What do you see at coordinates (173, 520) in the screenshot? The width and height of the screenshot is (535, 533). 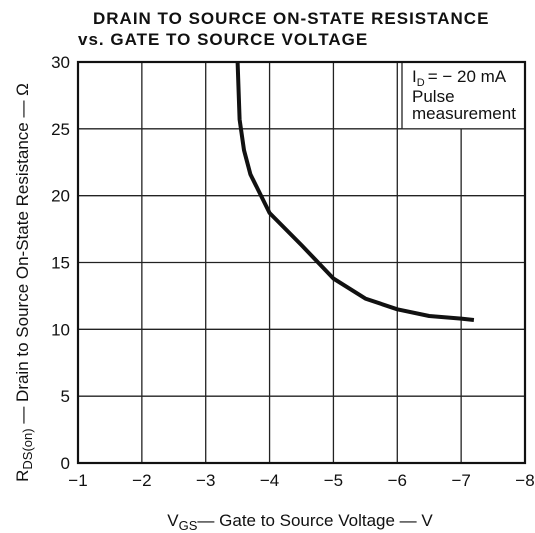 I see `x-label-main: V` at bounding box center [173, 520].